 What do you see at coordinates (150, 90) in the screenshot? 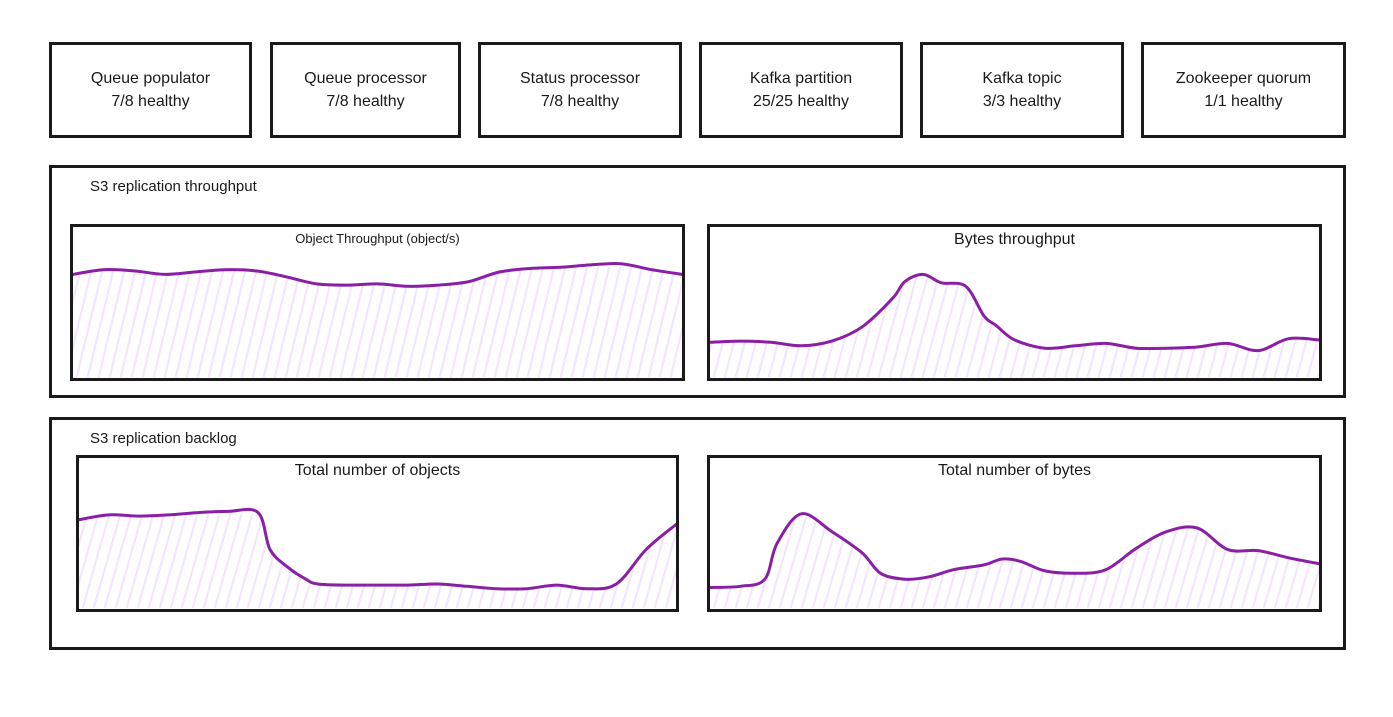
I see `stat-card-queue-populator: Queue populator 7/8 healthy` at bounding box center [150, 90].